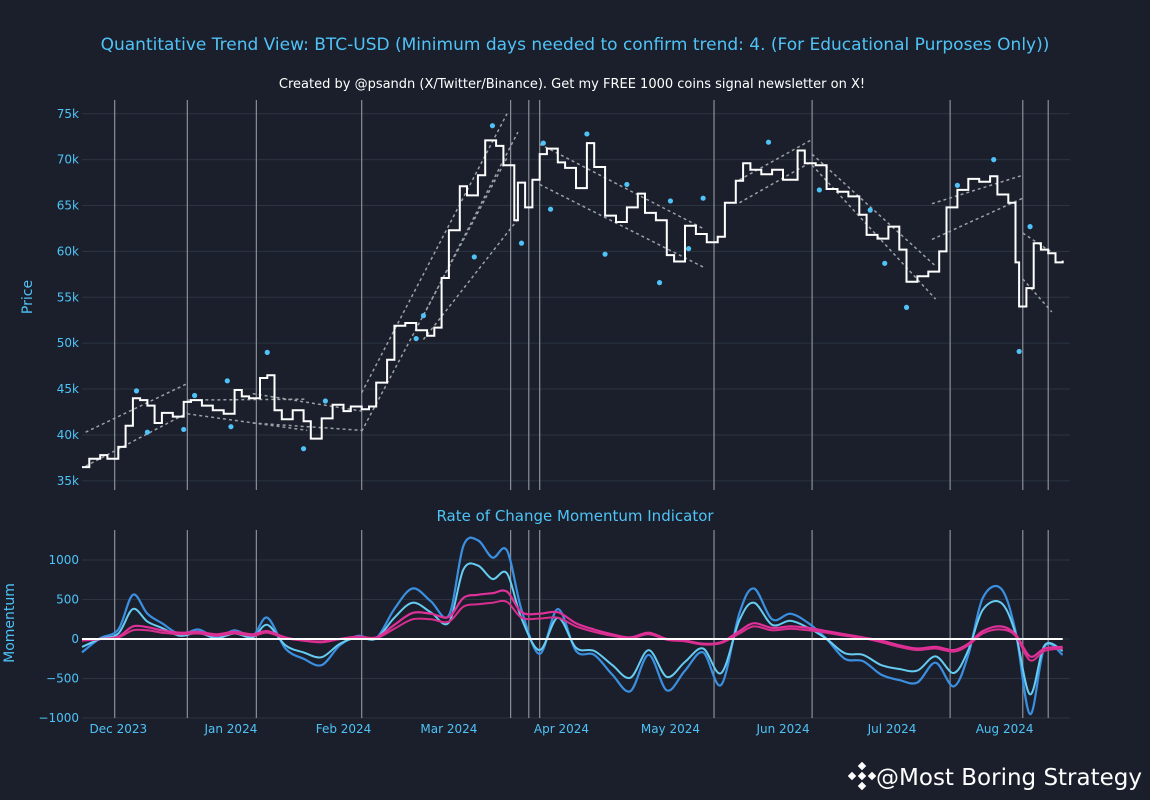  Describe the element at coordinates (230, 729) in the screenshot. I see `x-tick-label: Jan 2024` at that location.